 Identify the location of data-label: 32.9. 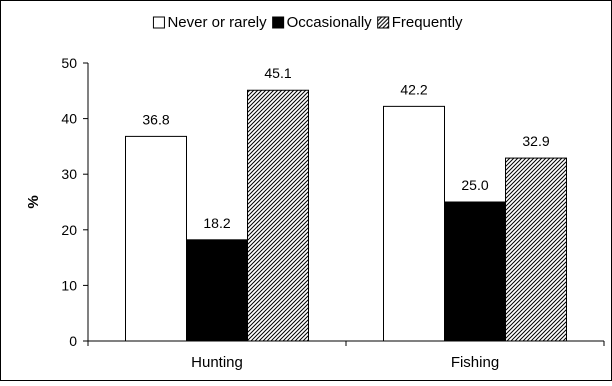
(535, 141).